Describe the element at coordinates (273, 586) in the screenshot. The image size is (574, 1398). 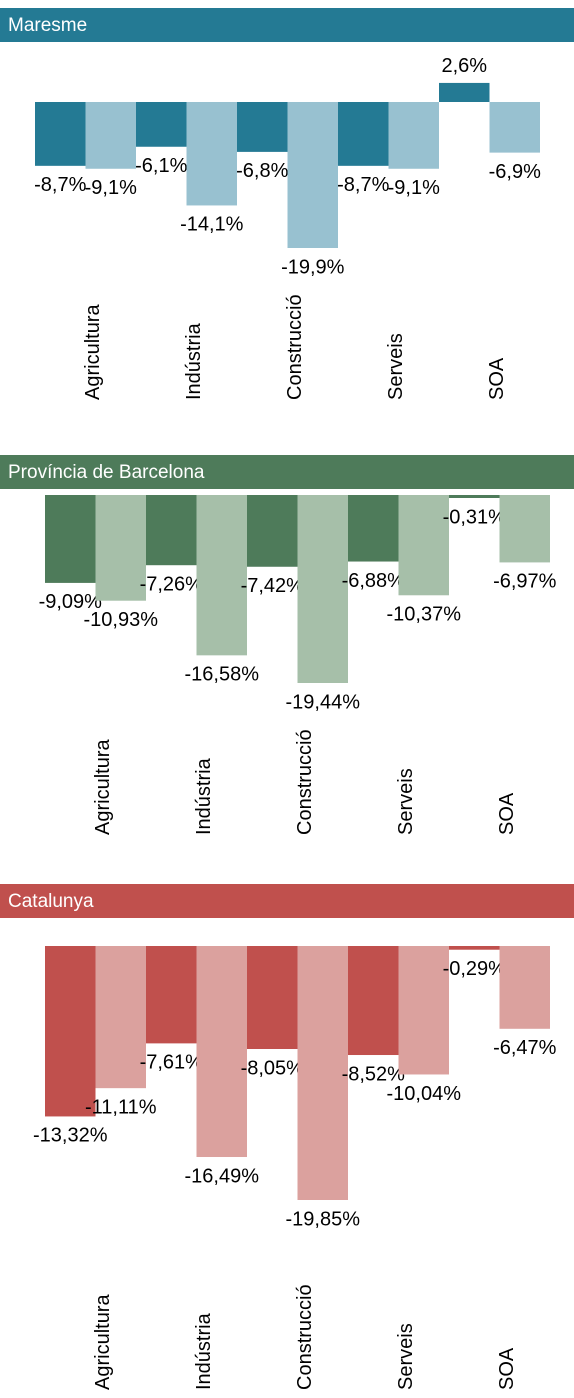
I see `value-label: -7,42%` at that location.